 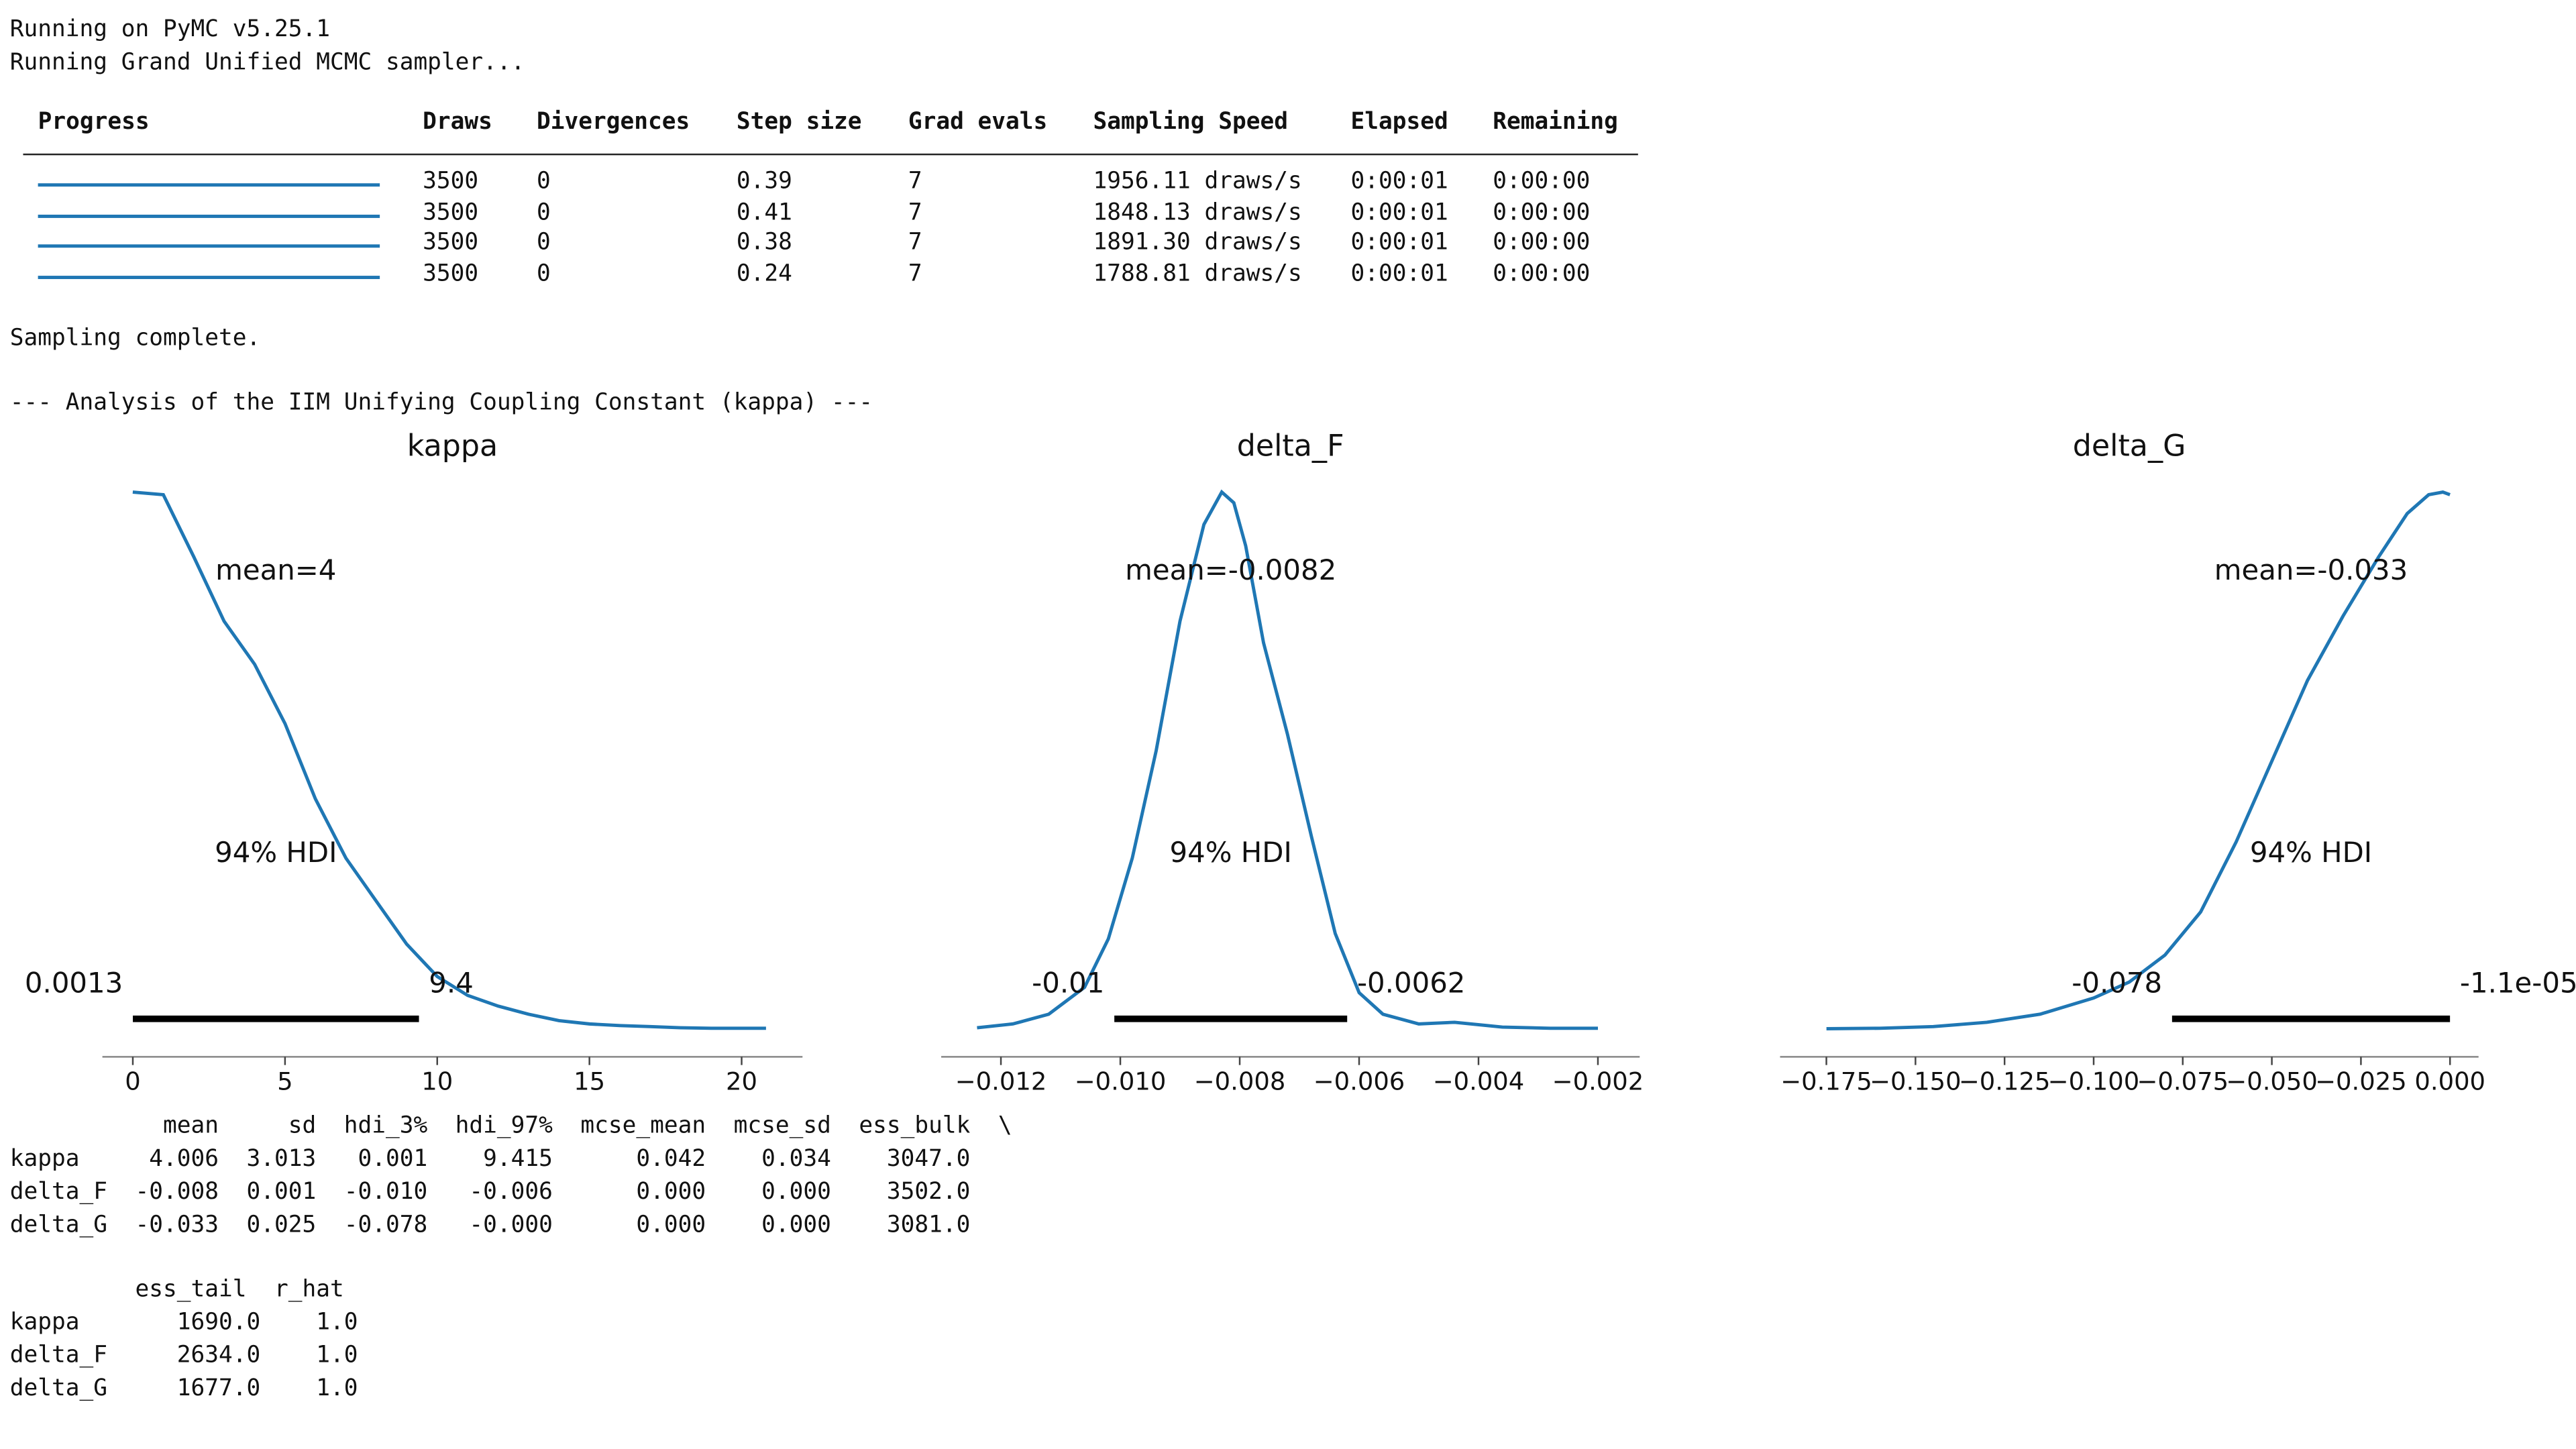 What do you see at coordinates (613, 122) in the screenshot?
I see `divergences-header: Divergences` at bounding box center [613, 122].